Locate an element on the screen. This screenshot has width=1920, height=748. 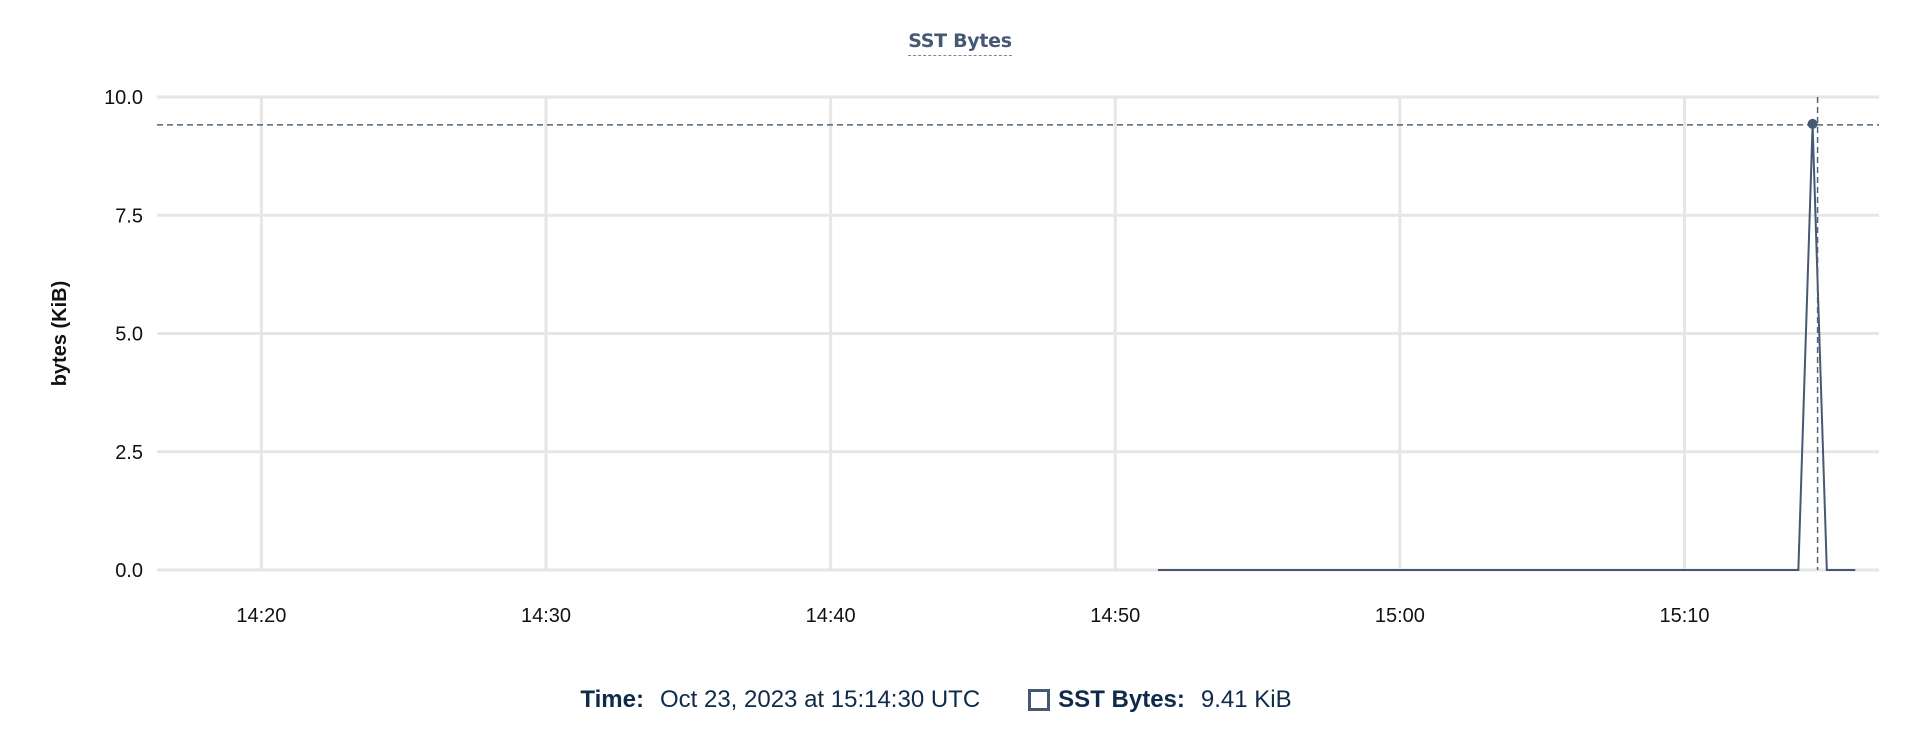
y-tick-label: 5.0 is located at coordinates (129, 335).